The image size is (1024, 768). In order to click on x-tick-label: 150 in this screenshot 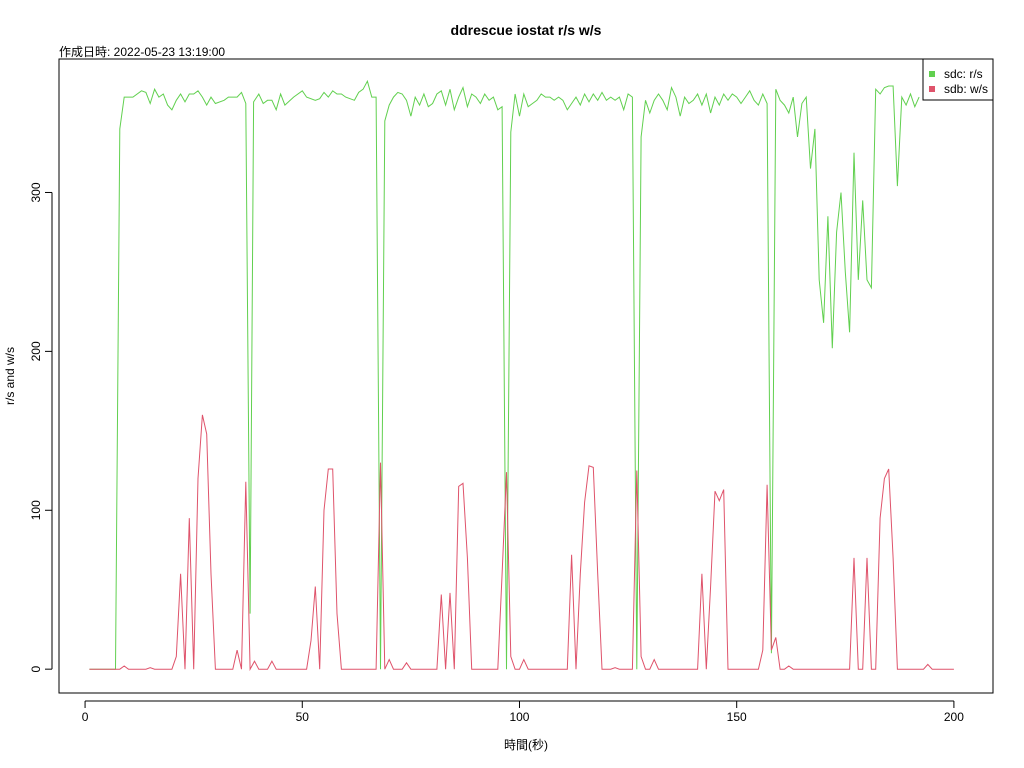, I will do `click(737, 717)`.